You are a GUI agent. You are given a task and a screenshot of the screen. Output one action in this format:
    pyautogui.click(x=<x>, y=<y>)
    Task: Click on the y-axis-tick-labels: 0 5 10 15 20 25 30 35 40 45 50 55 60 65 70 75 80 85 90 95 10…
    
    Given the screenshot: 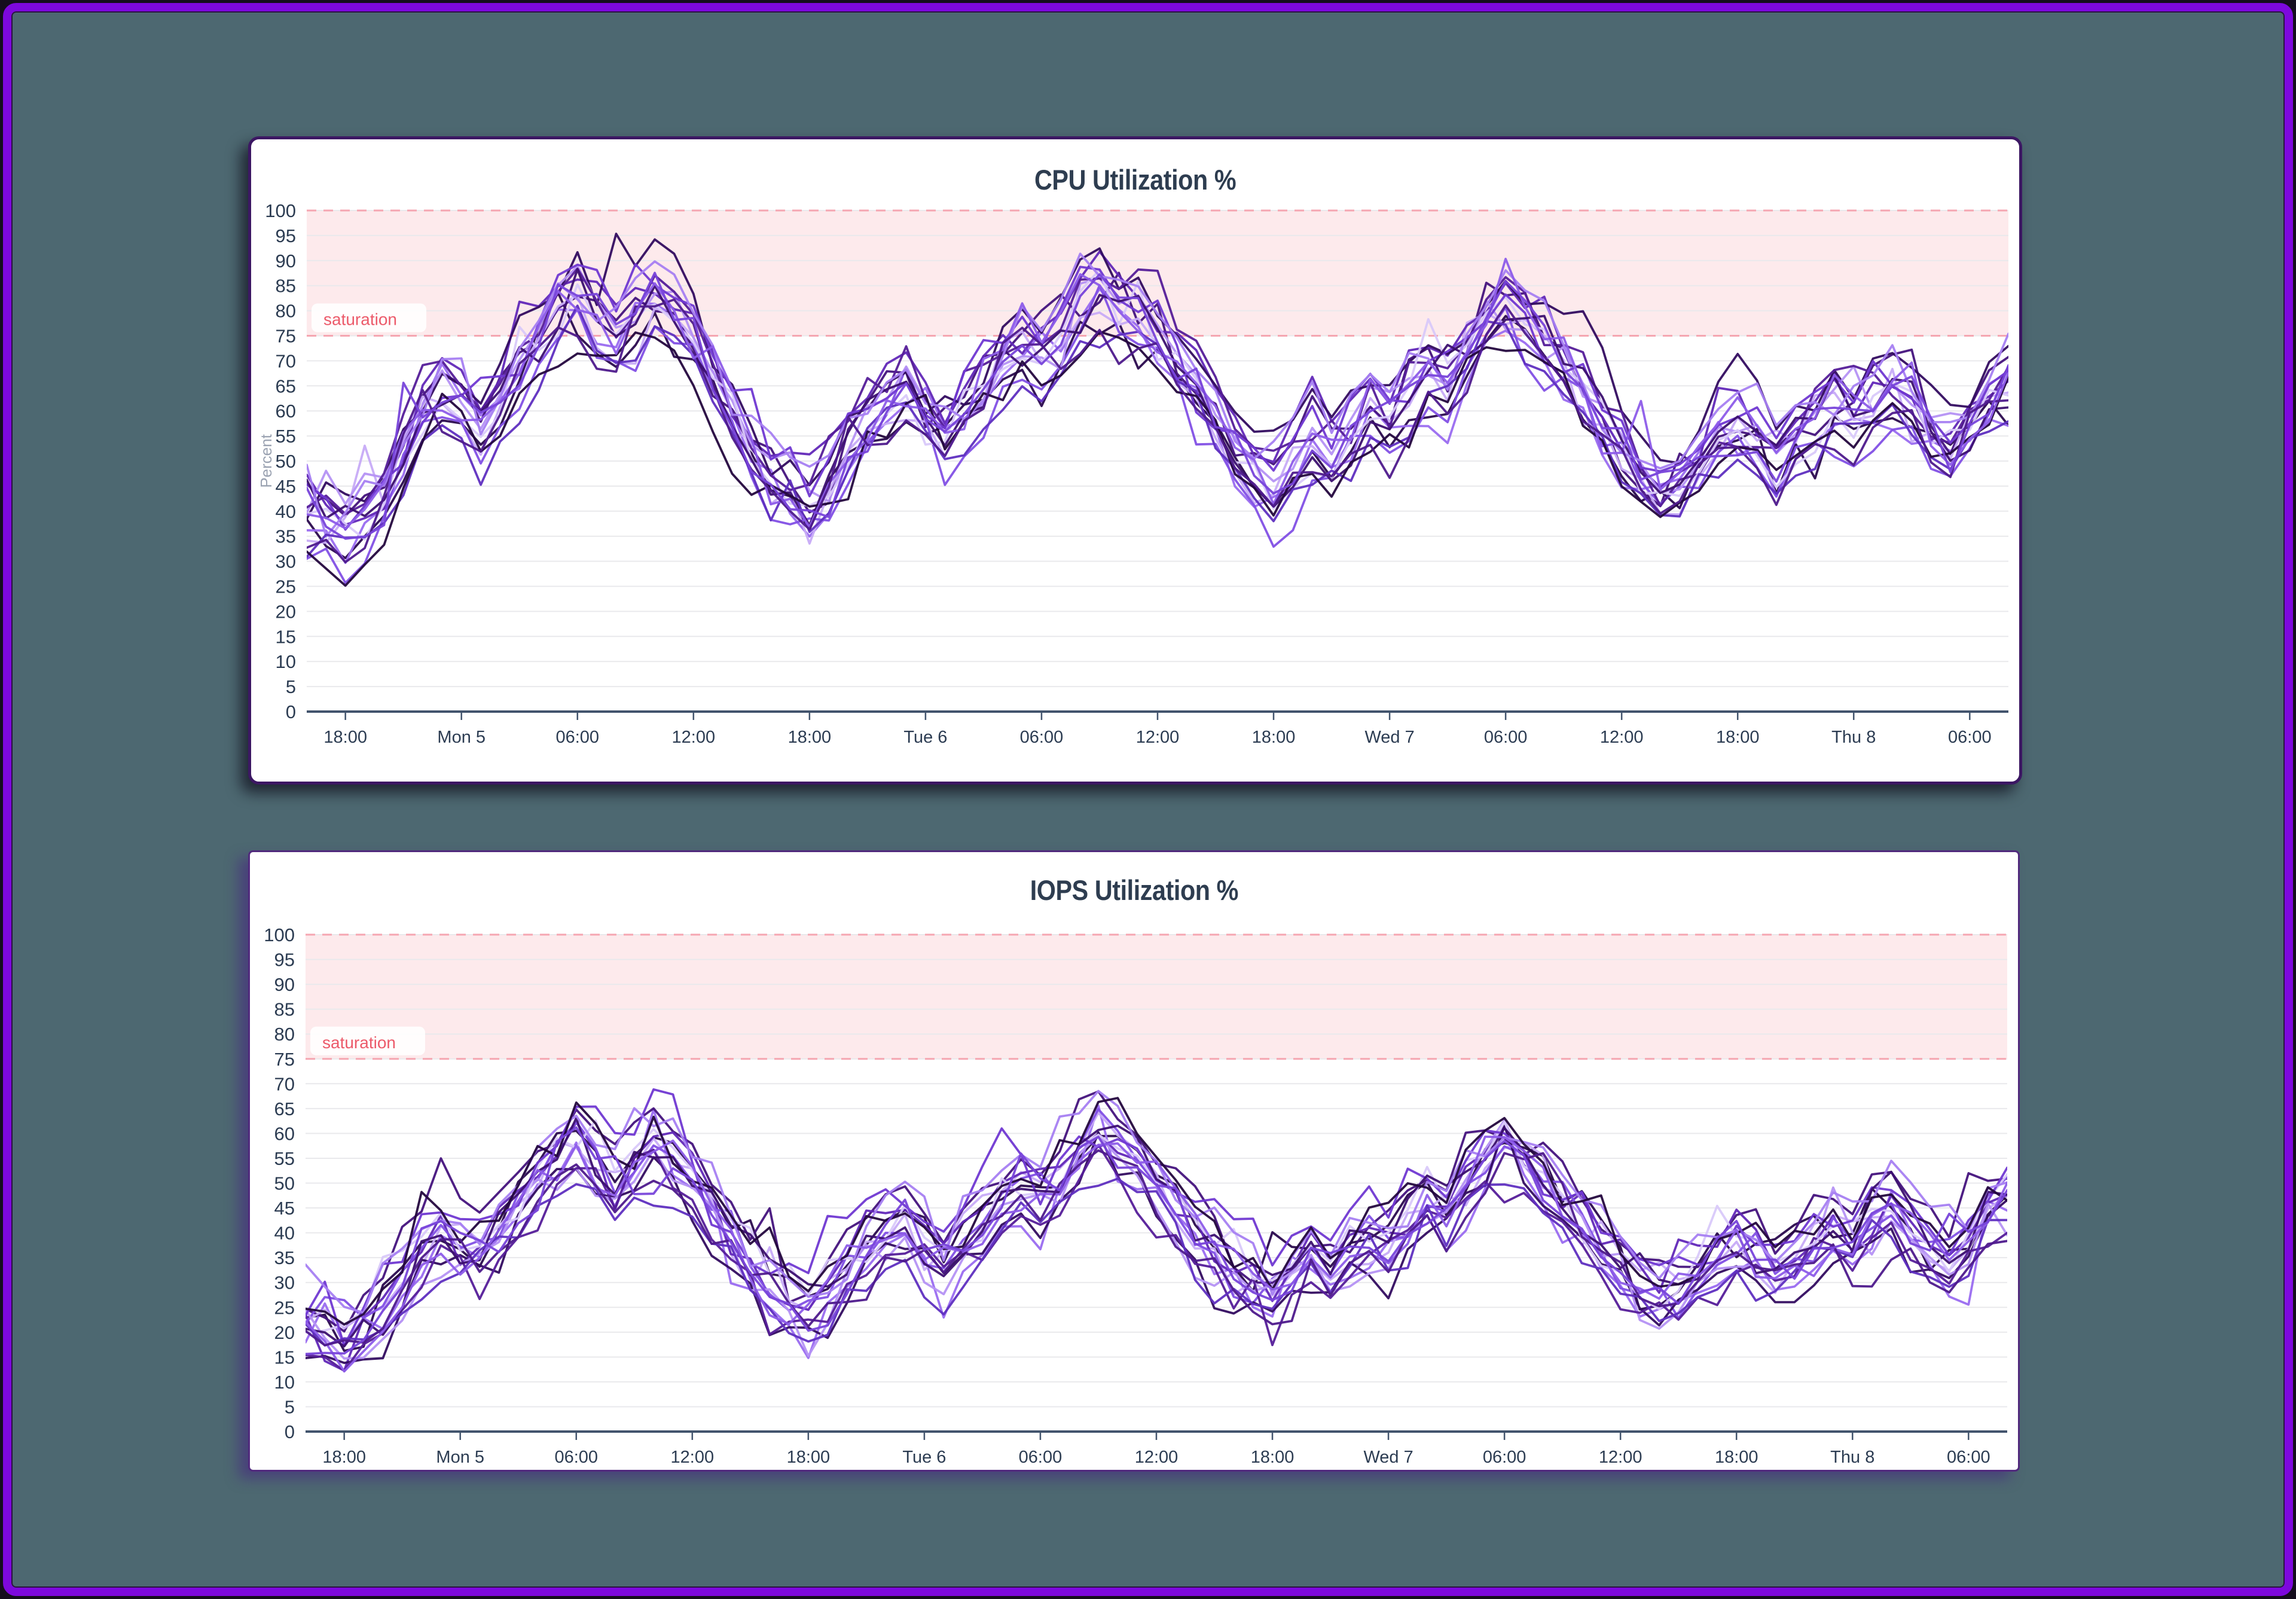 What is the action you would take?
    pyautogui.click(x=279, y=1183)
    